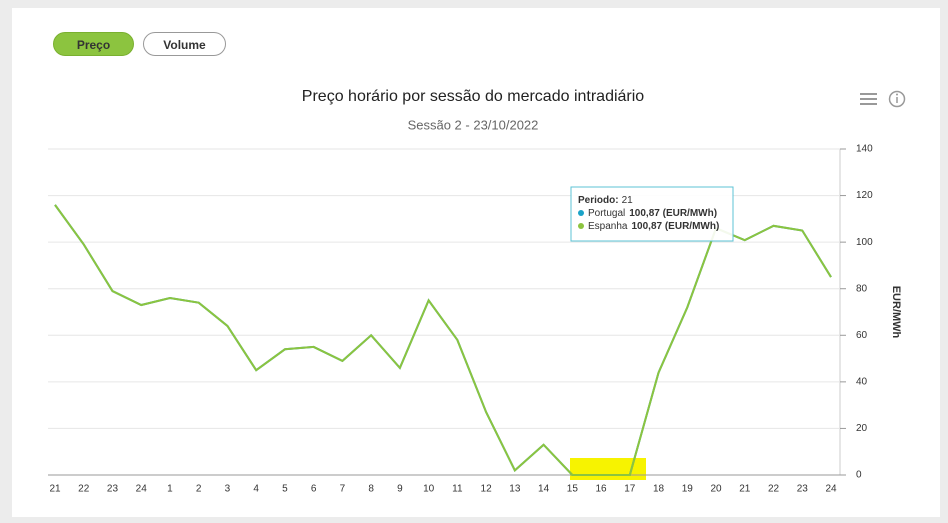 This screenshot has width=948, height=523. What do you see at coordinates (184, 44) in the screenshot?
I see `volume-button: Volume` at bounding box center [184, 44].